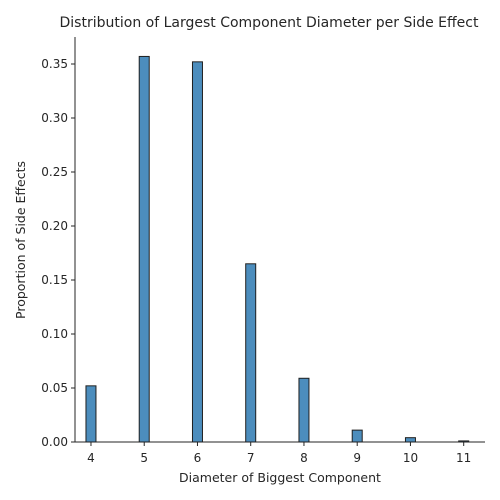 Image resolution: width=500 pixels, height=500 pixels. I want to click on y-tick-label: 0.05, so click(54, 388).